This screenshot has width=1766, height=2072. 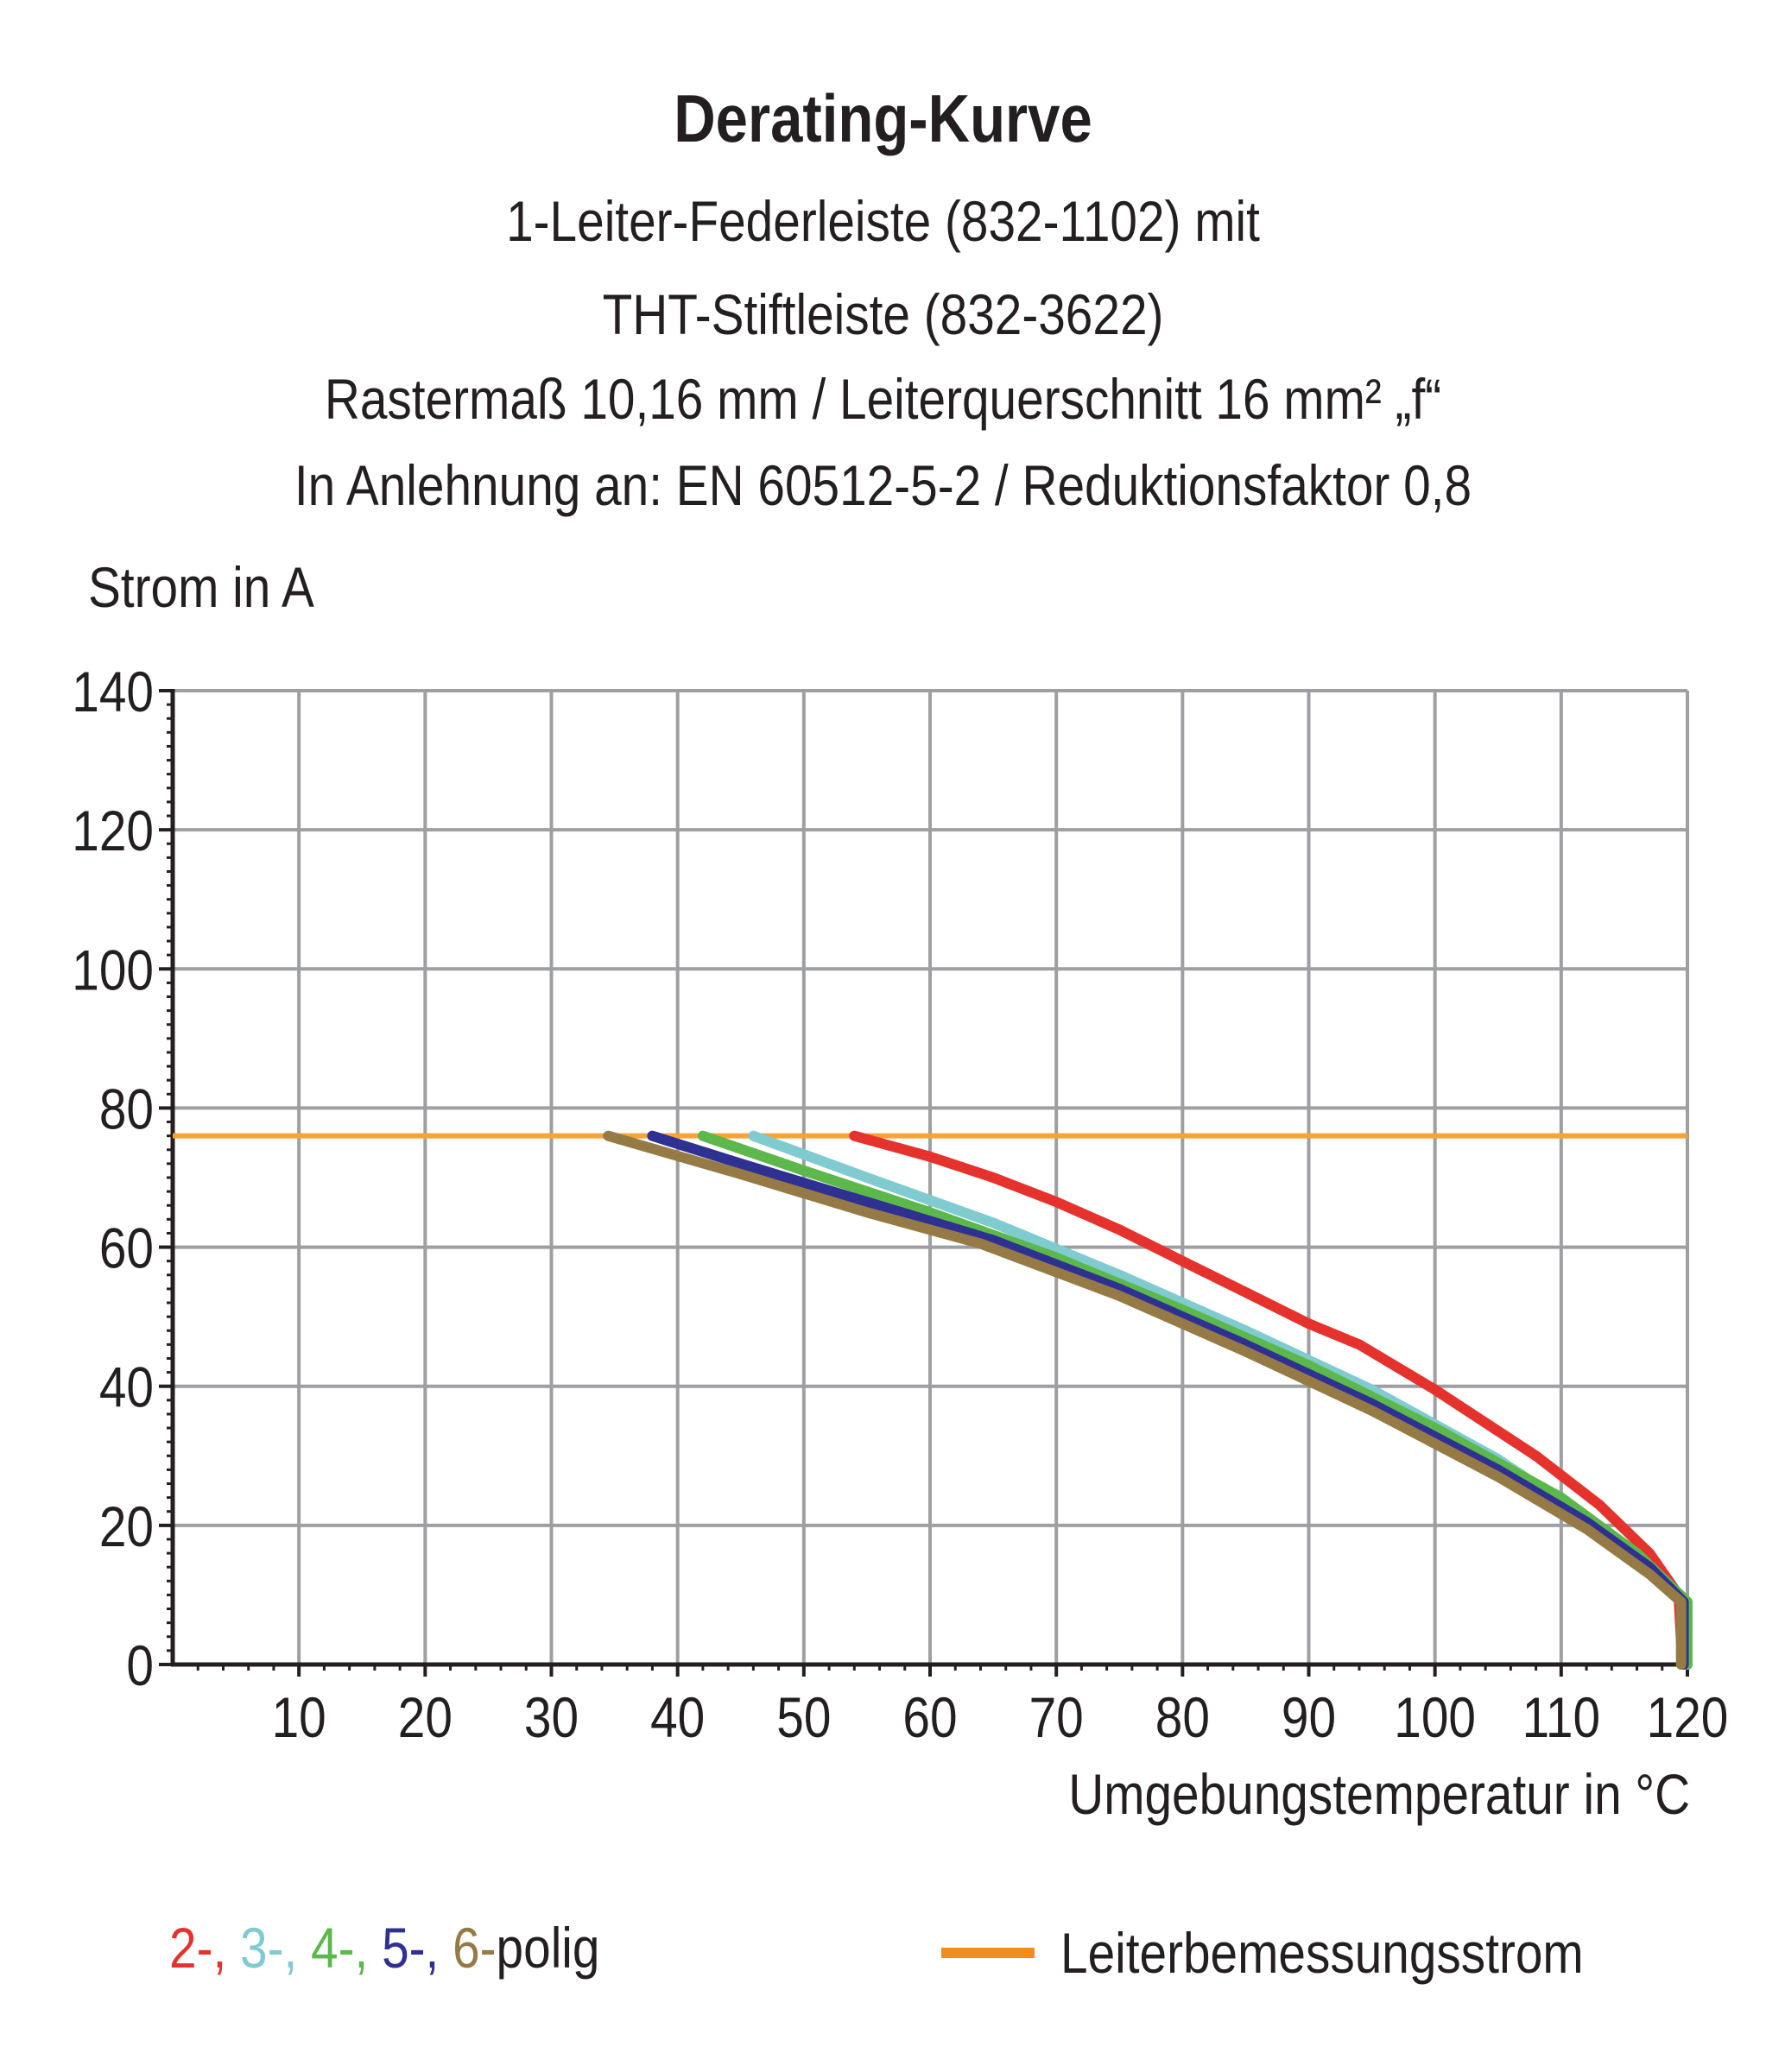 What do you see at coordinates (299, 1718) in the screenshot?
I see `x-tick-label: 10` at bounding box center [299, 1718].